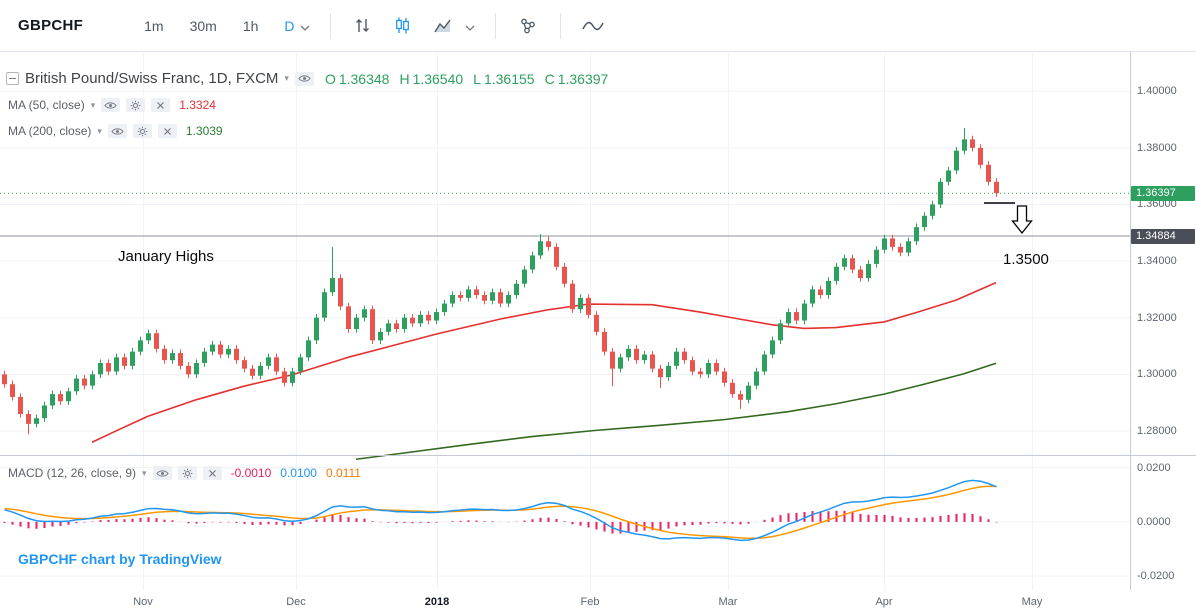 The width and height of the screenshot is (1196, 614). What do you see at coordinates (549, 78) in the screenshot?
I see `close-label: C` at bounding box center [549, 78].